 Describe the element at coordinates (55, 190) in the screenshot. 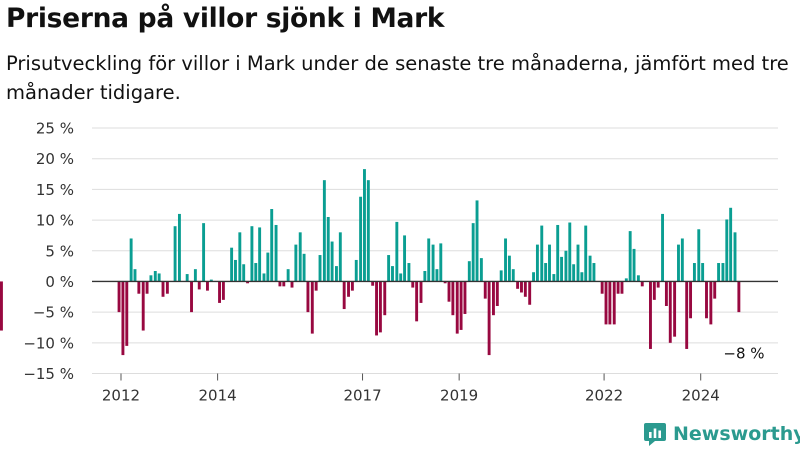

I see `y-tick-label: 15 %` at that location.